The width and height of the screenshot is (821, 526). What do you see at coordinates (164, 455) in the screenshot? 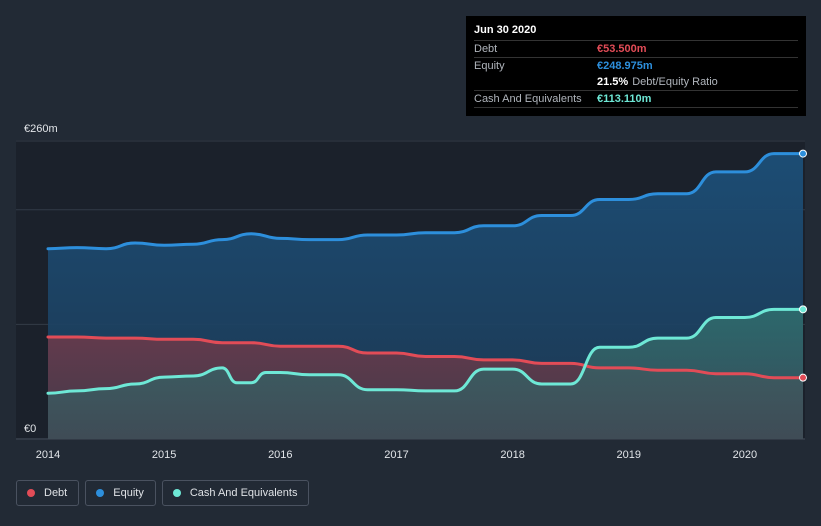
I see `x-tick-label: 2015` at bounding box center [164, 455].